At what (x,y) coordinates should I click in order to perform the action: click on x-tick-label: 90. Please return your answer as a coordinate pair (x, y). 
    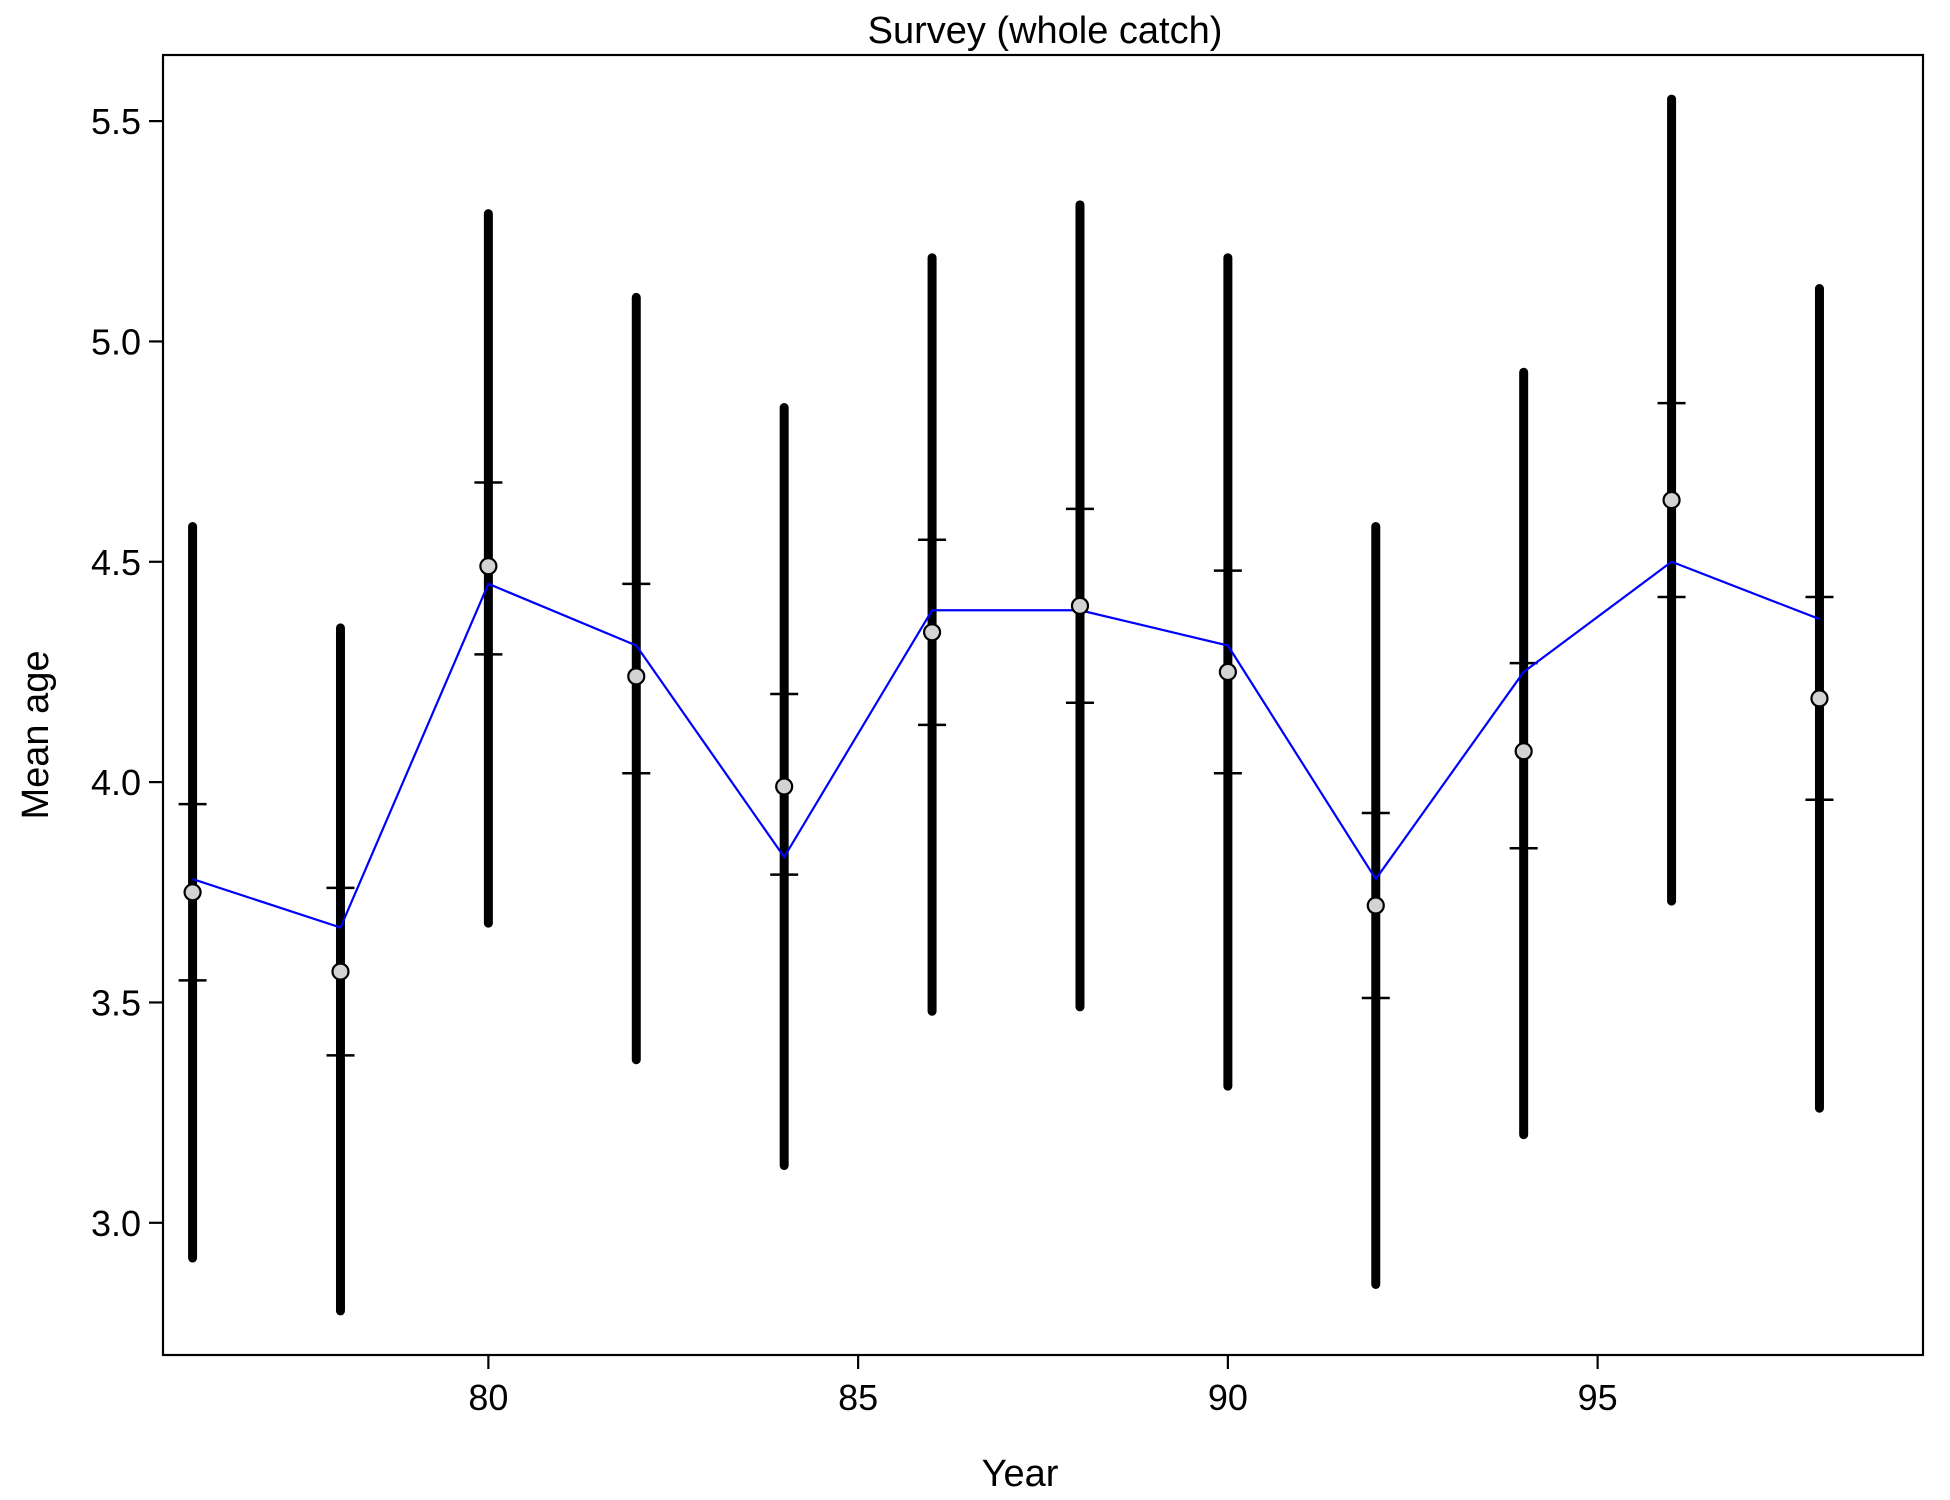
    Looking at the image, I should click on (1228, 1397).